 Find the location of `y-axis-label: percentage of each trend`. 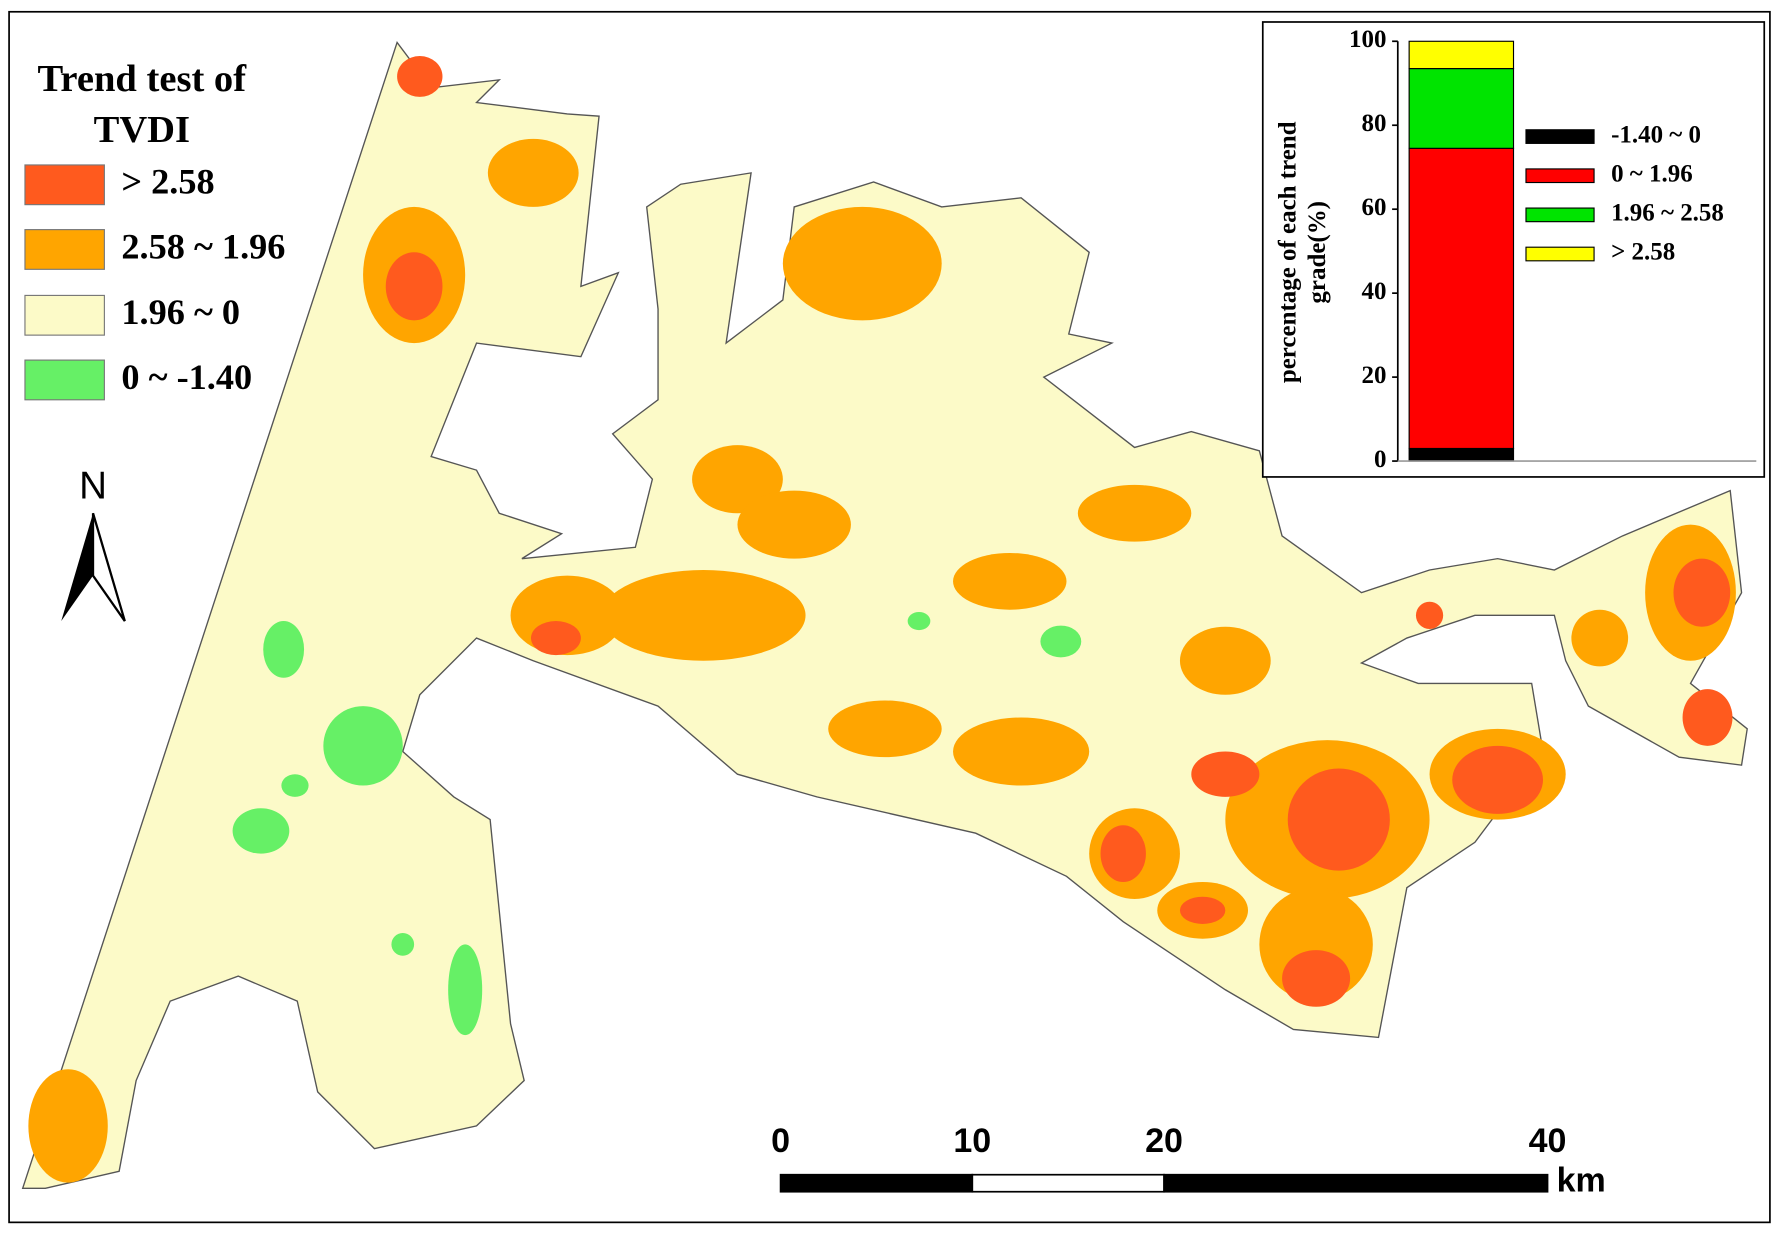

y-axis-label: percentage of each trend is located at coordinates (1288, 252).